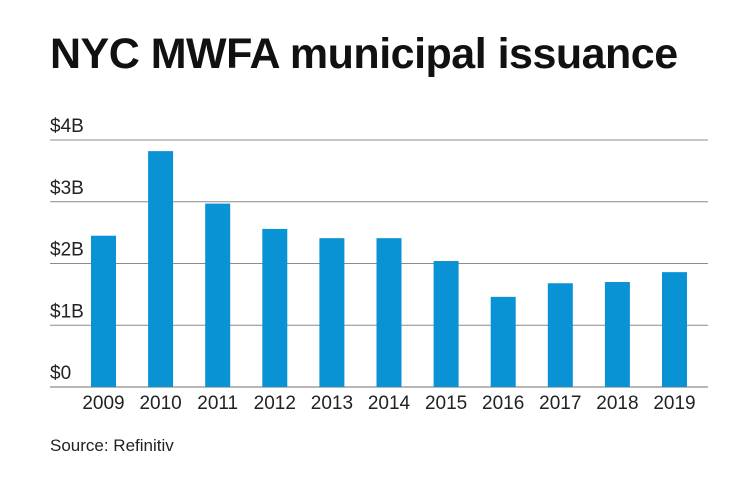 The width and height of the screenshot is (740, 482). I want to click on y-tick-label: $0, so click(60, 373).